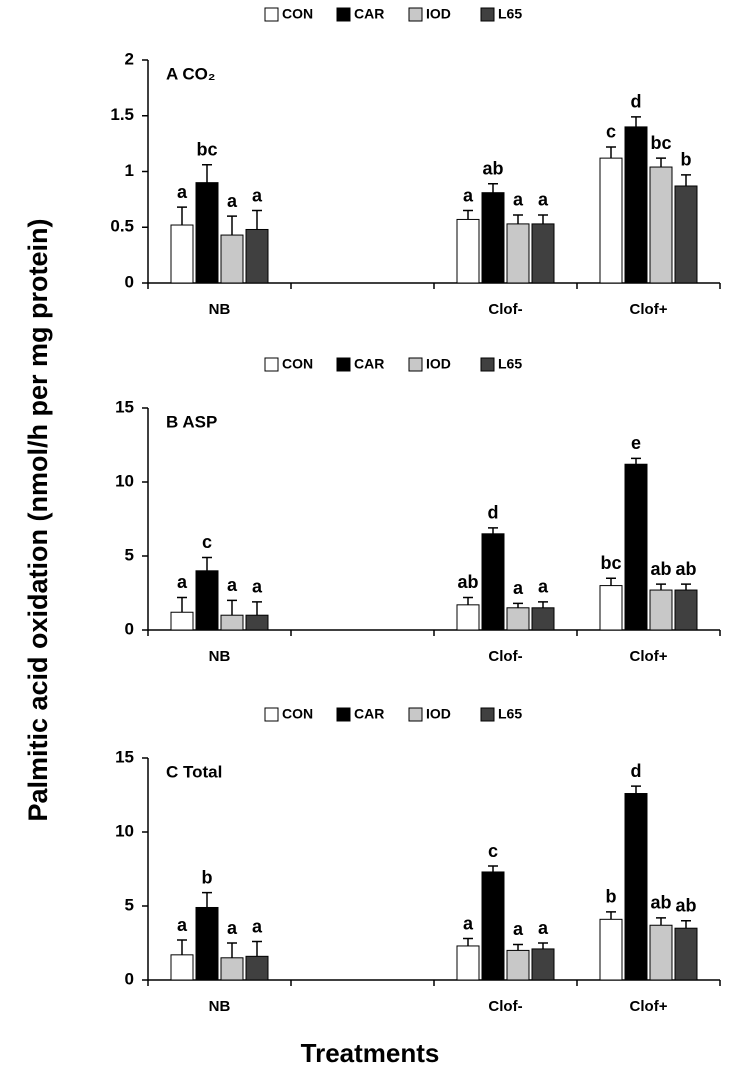  What do you see at coordinates (190, 73) in the screenshot?
I see `panel-title: A CO₂` at bounding box center [190, 73].